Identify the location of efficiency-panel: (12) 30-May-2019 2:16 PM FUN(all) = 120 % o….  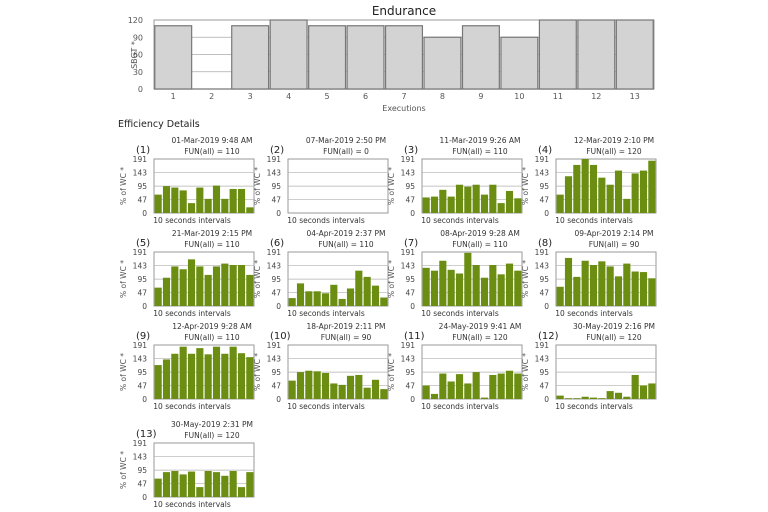
(589, 366).